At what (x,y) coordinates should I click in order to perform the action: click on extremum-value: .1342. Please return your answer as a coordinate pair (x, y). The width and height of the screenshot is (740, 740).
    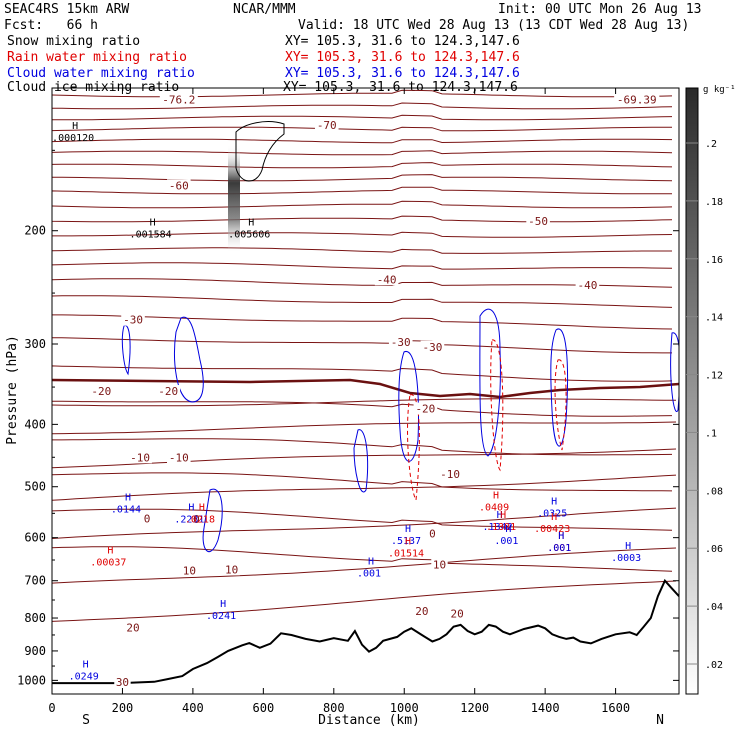
    Looking at the image, I should click on (498, 527).